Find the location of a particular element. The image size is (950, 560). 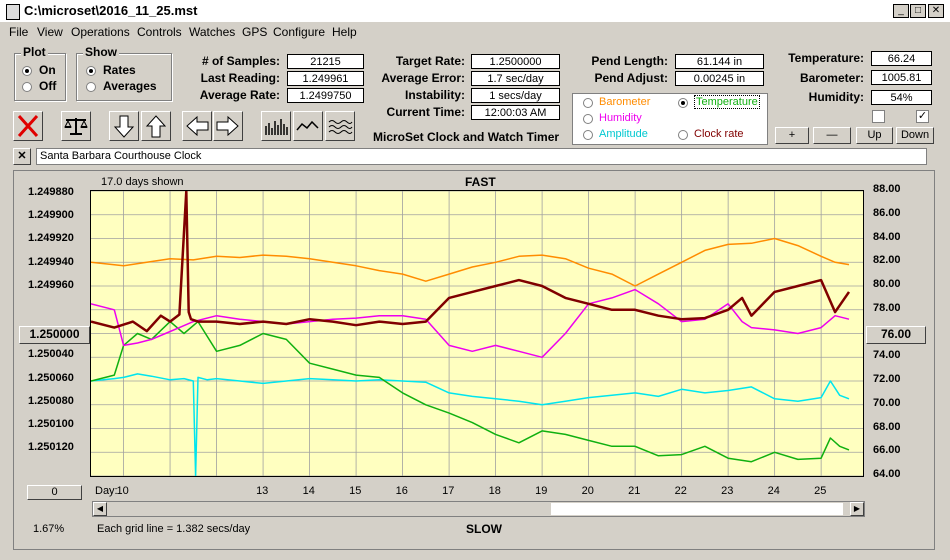

barometer-option: Barometer is located at coordinates (625, 102).